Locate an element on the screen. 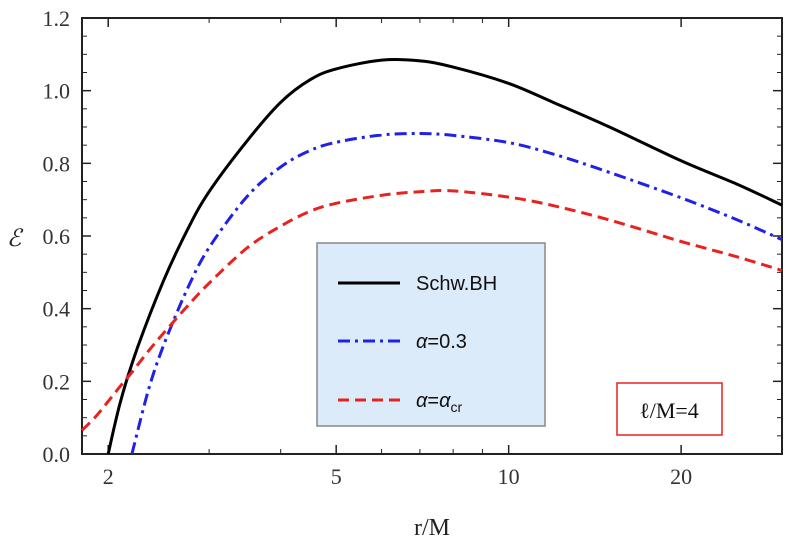 This screenshot has width=789, height=549. x-tick-label-2: 10 is located at coordinates (509, 476).